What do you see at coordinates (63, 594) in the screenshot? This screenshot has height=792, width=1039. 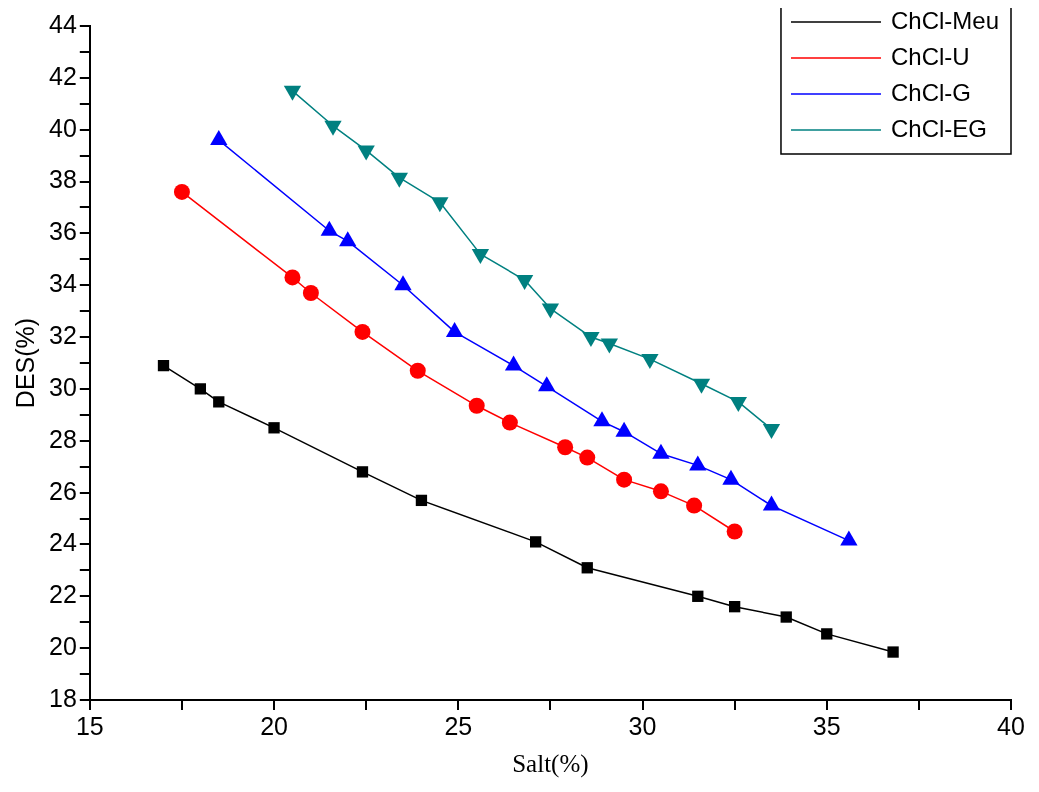 I see `y-tick-label: 22` at bounding box center [63, 594].